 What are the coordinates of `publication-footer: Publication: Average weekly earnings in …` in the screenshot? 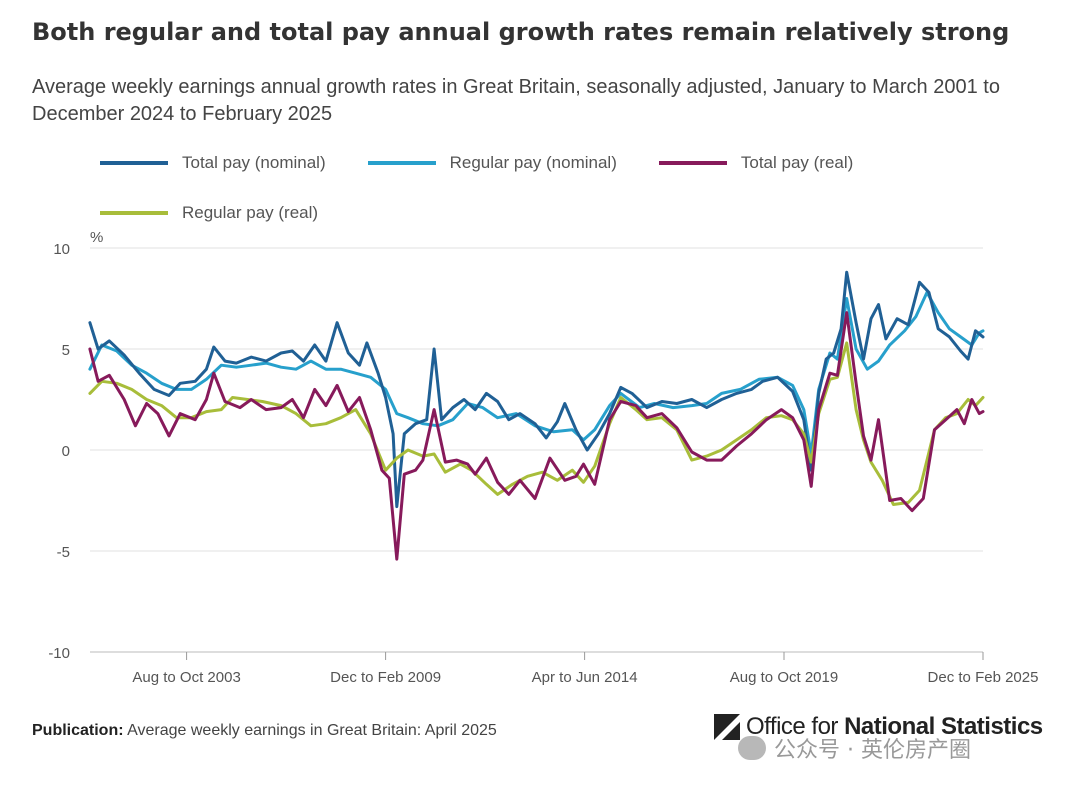 It's located at (264, 731).